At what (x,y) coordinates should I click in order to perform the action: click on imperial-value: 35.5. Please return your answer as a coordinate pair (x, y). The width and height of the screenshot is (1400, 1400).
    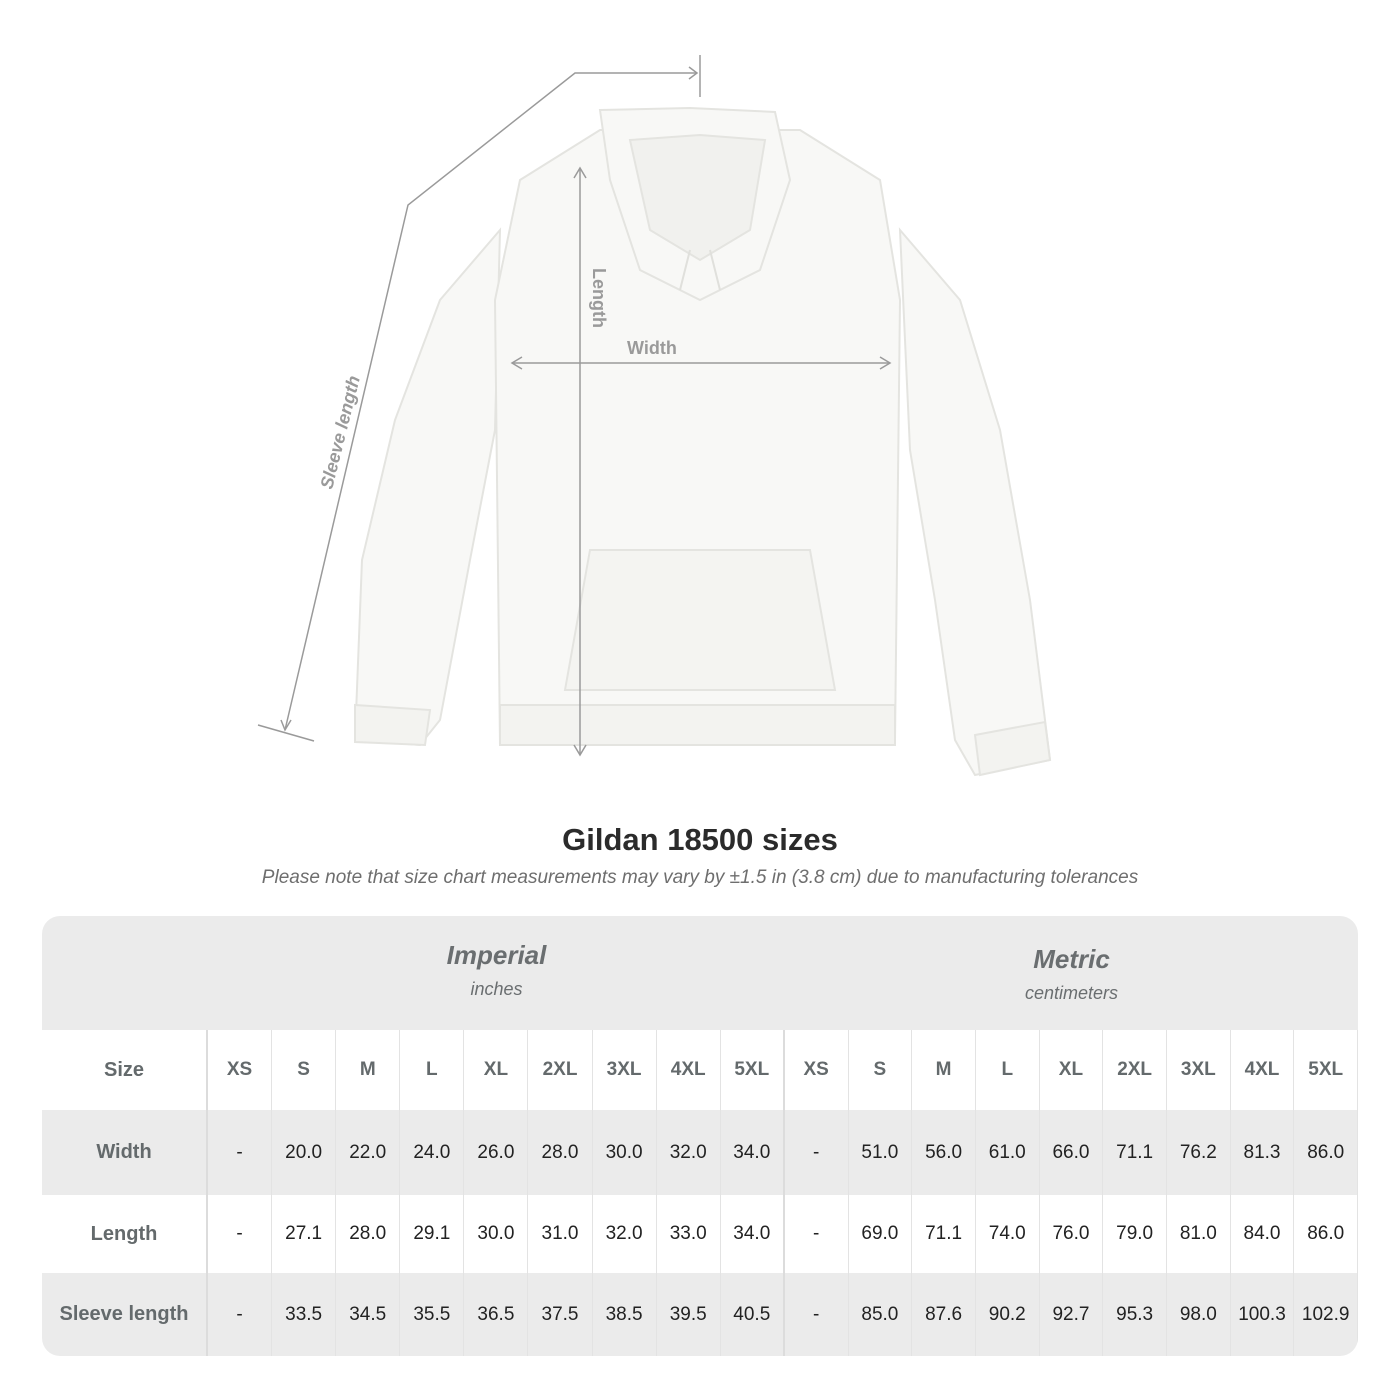
    Looking at the image, I should click on (432, 1314).